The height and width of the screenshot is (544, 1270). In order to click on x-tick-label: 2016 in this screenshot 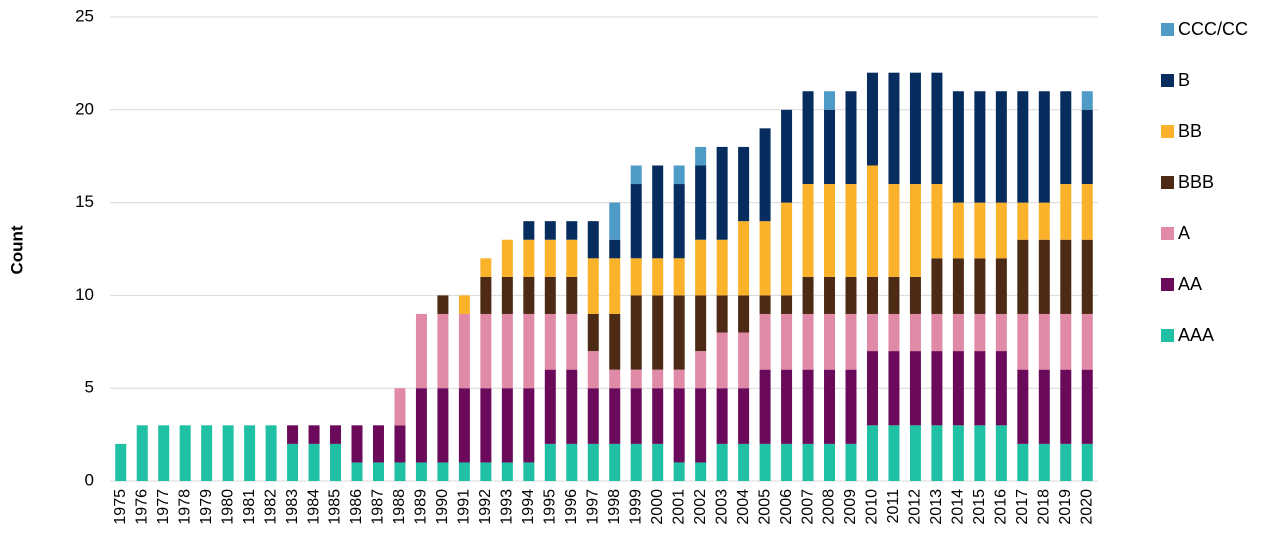, I will do `click(1001, 507)`.